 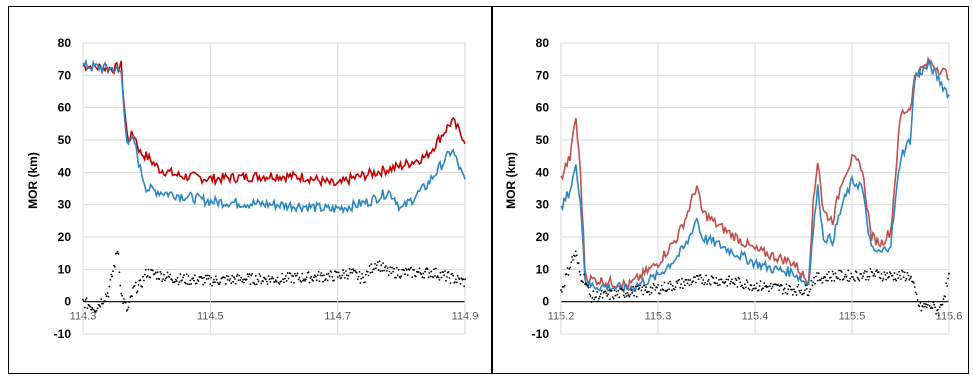 What do you see at coordinates (67, 302) in the screenshot?
I see `y-tick-label: 0` at bounding box center [67, 302].